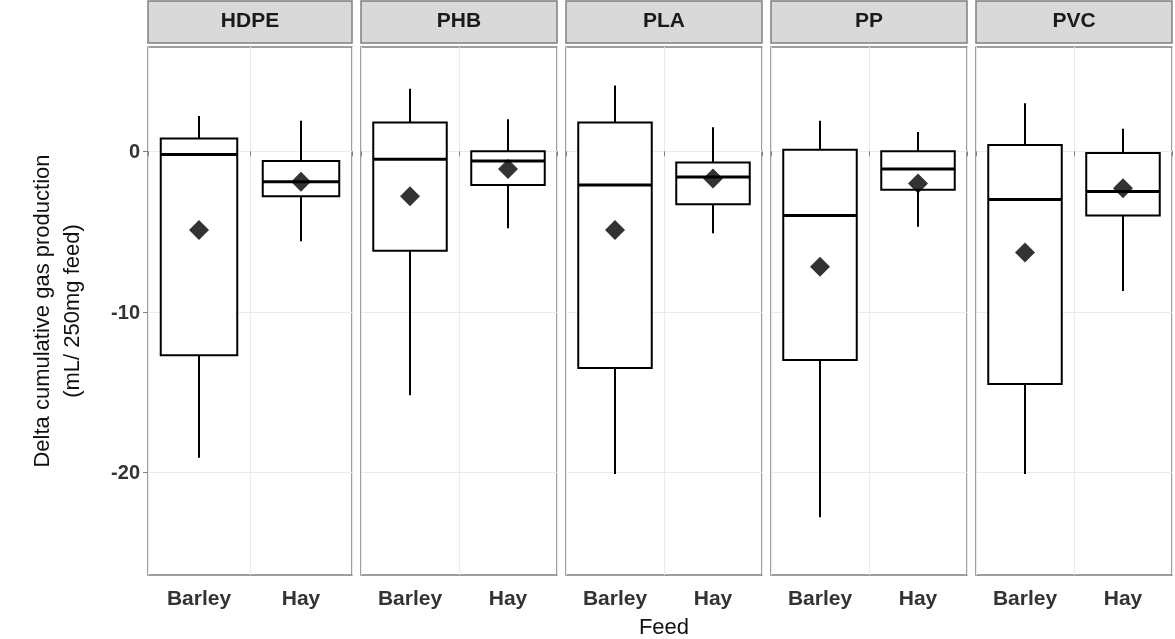 The width and height of the screenshot is (1175, 639). What do you see at coordinates (459, 19) in the screenshot?
I see `chart-title: PHB` at bounding box center [459, 19].